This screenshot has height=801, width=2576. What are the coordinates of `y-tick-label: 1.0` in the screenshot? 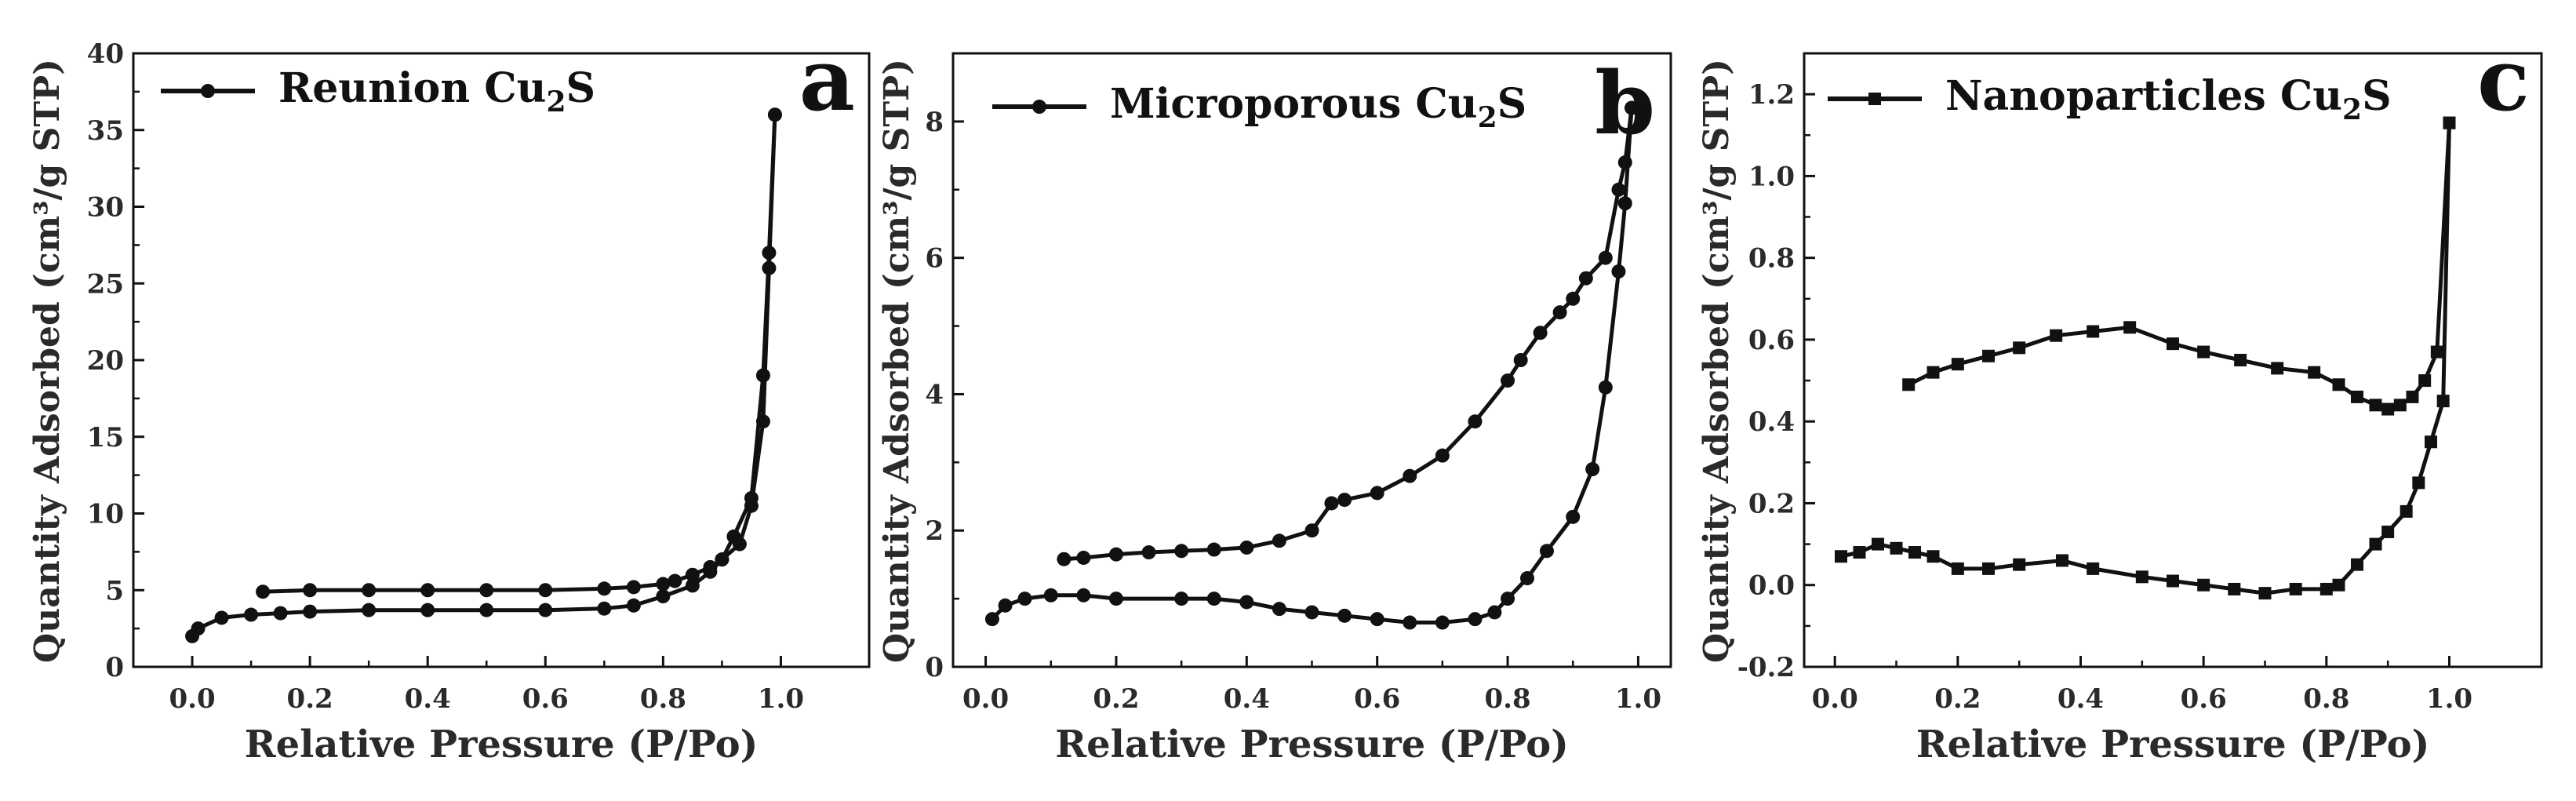 It's located at (1771, 176).